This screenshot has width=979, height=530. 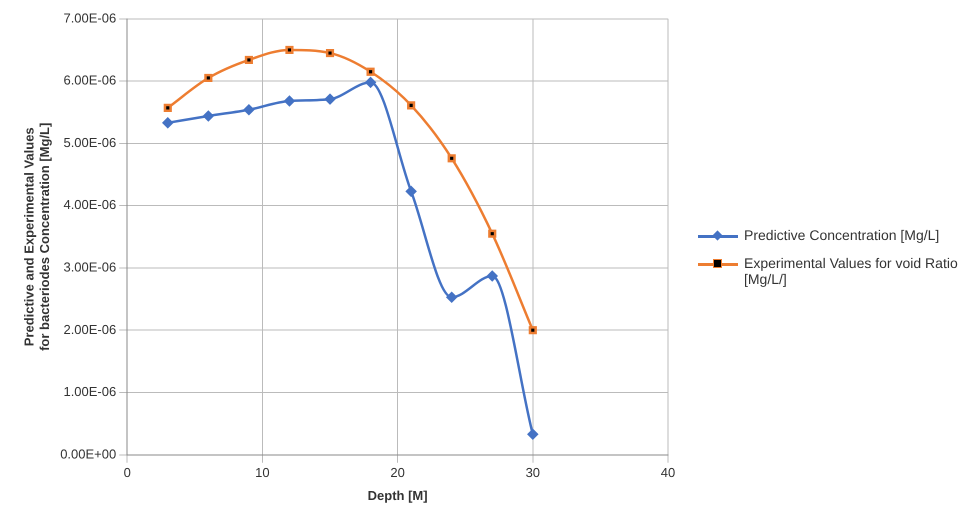 I want to click on y-tick-label: 3.00E-06, so click(x=89, y=267).